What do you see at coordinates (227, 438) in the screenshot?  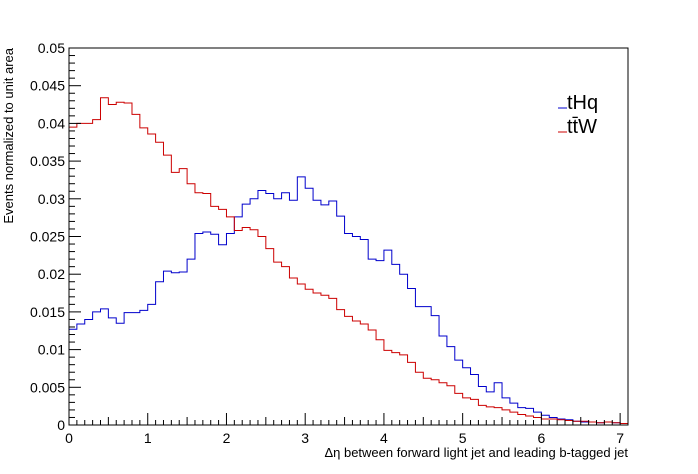 I see `x-tick-label: 2` at bounding box center [227, 438].